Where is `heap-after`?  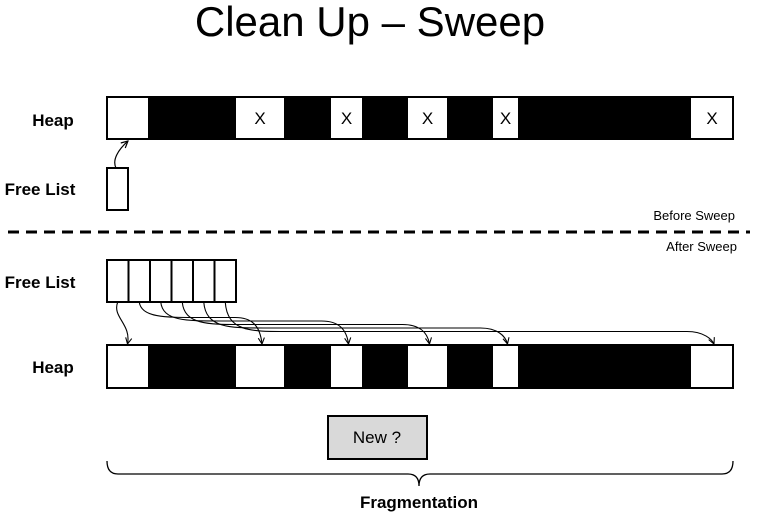
heap-after is located at coordinates (420, 366).